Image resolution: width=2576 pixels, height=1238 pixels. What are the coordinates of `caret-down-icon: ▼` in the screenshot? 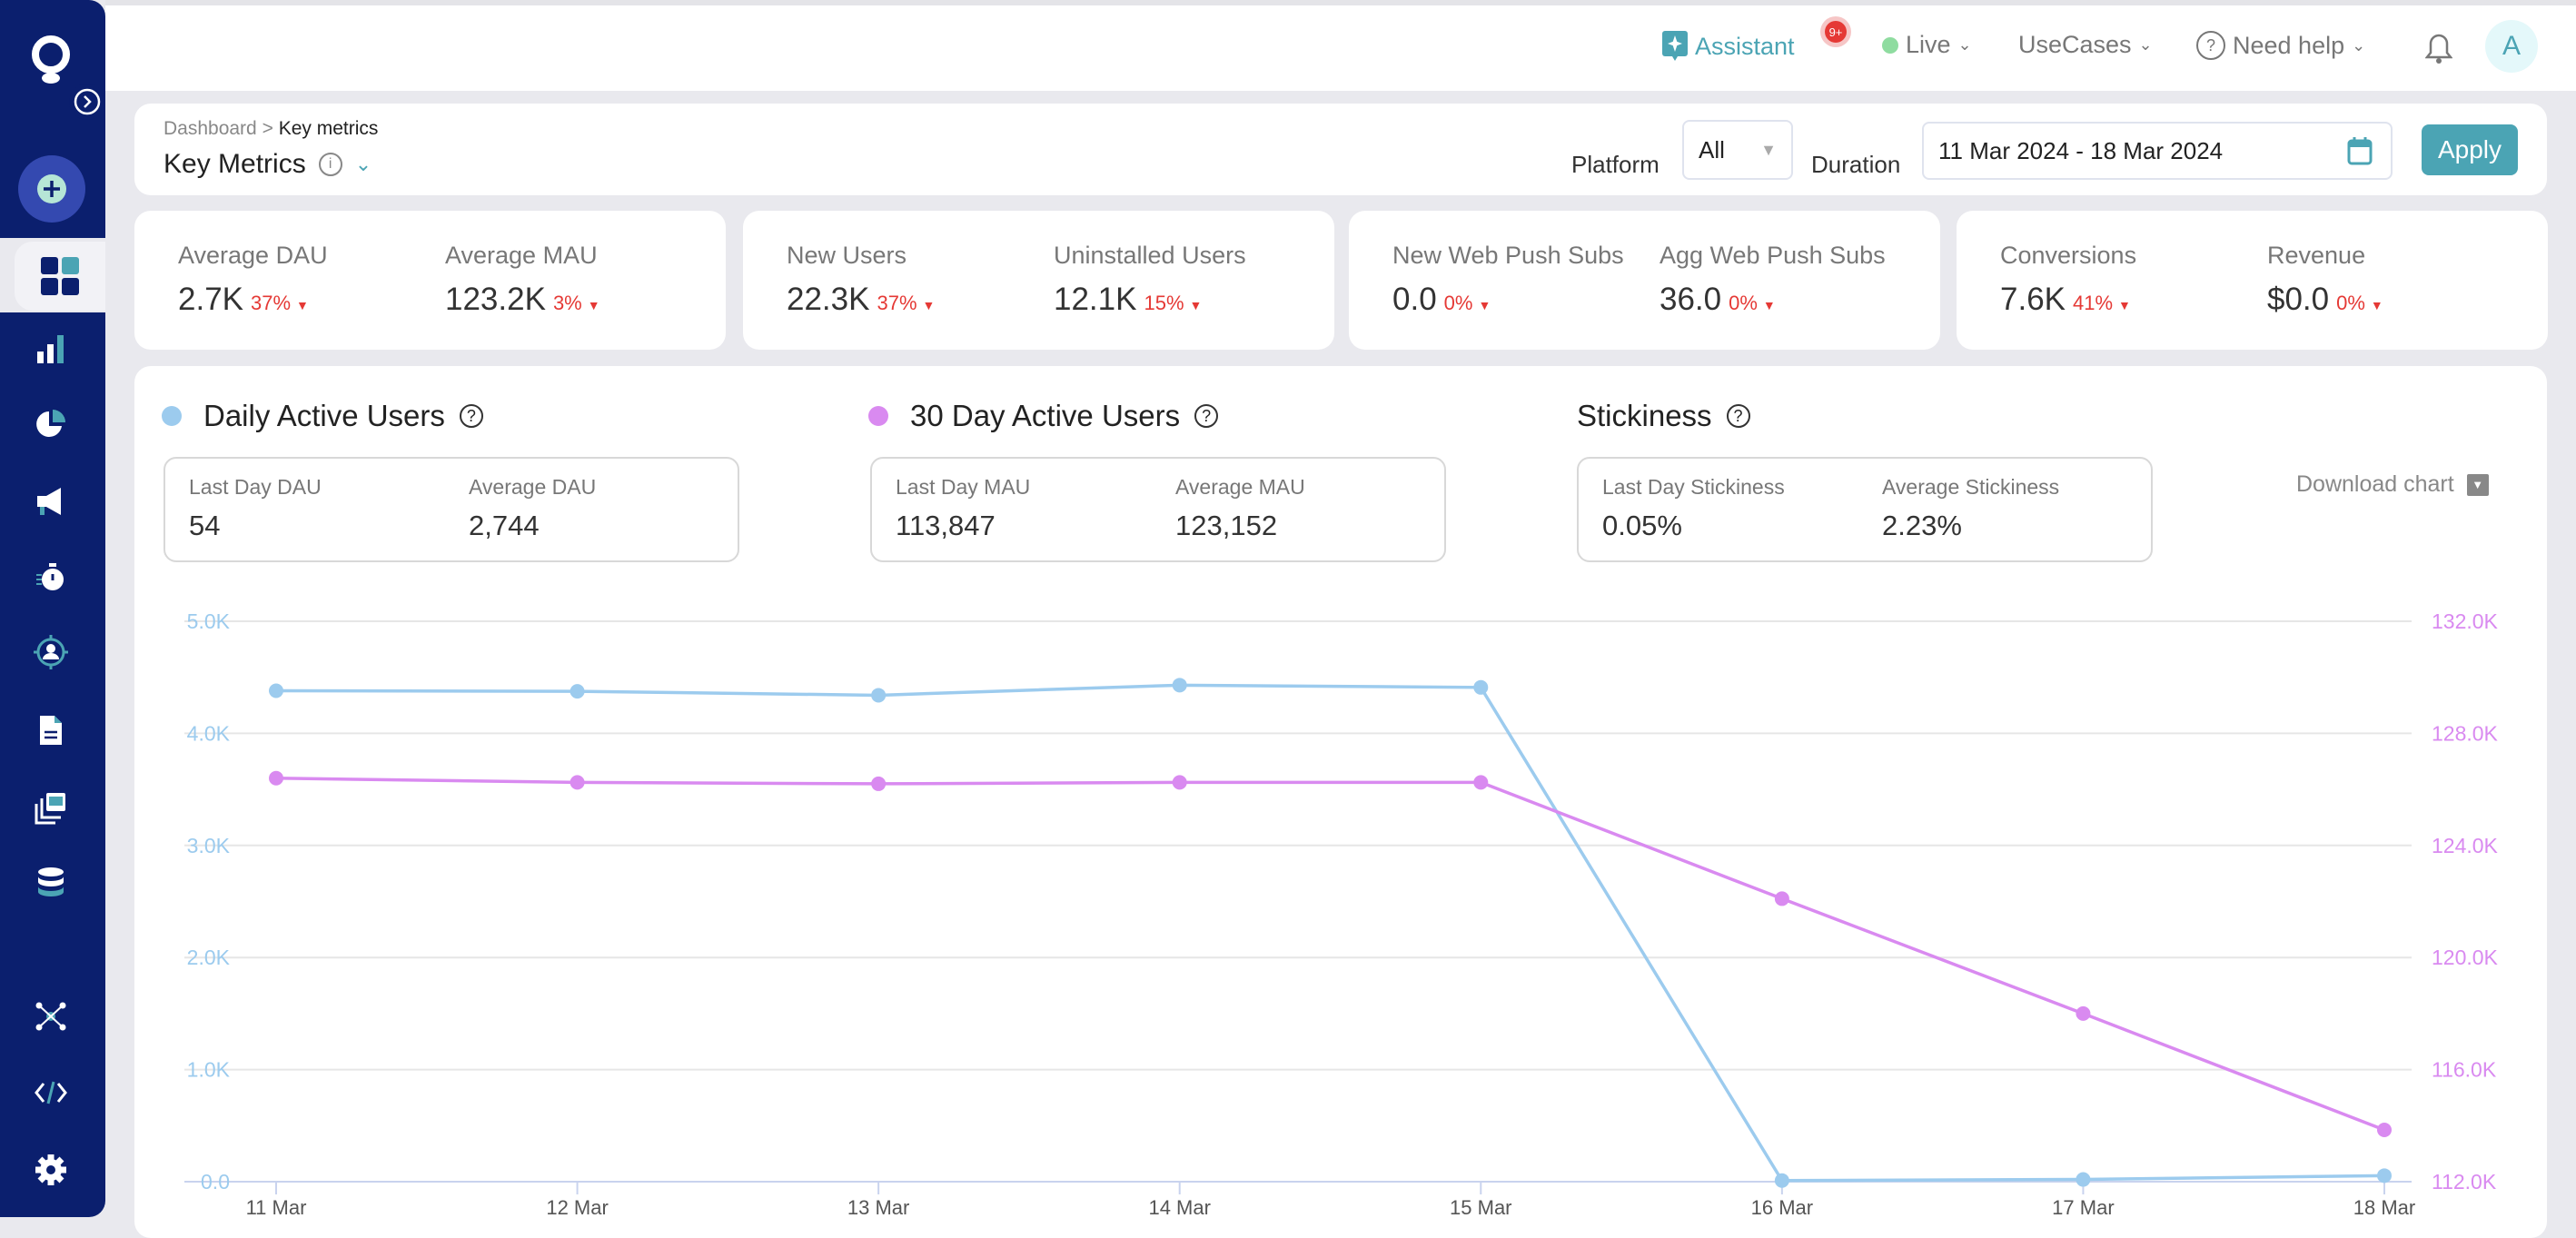 It's located at (1768, 149).